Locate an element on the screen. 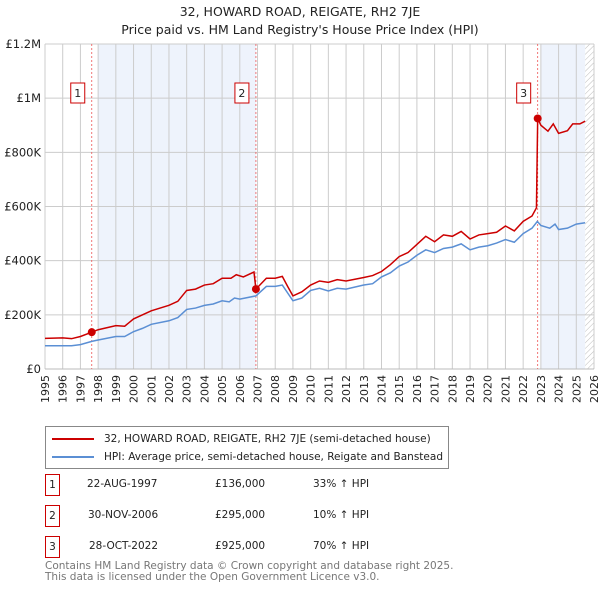 This screenshot has width=600, height=590. x-tick-label: 2023 is located at coordinates (541, 389).